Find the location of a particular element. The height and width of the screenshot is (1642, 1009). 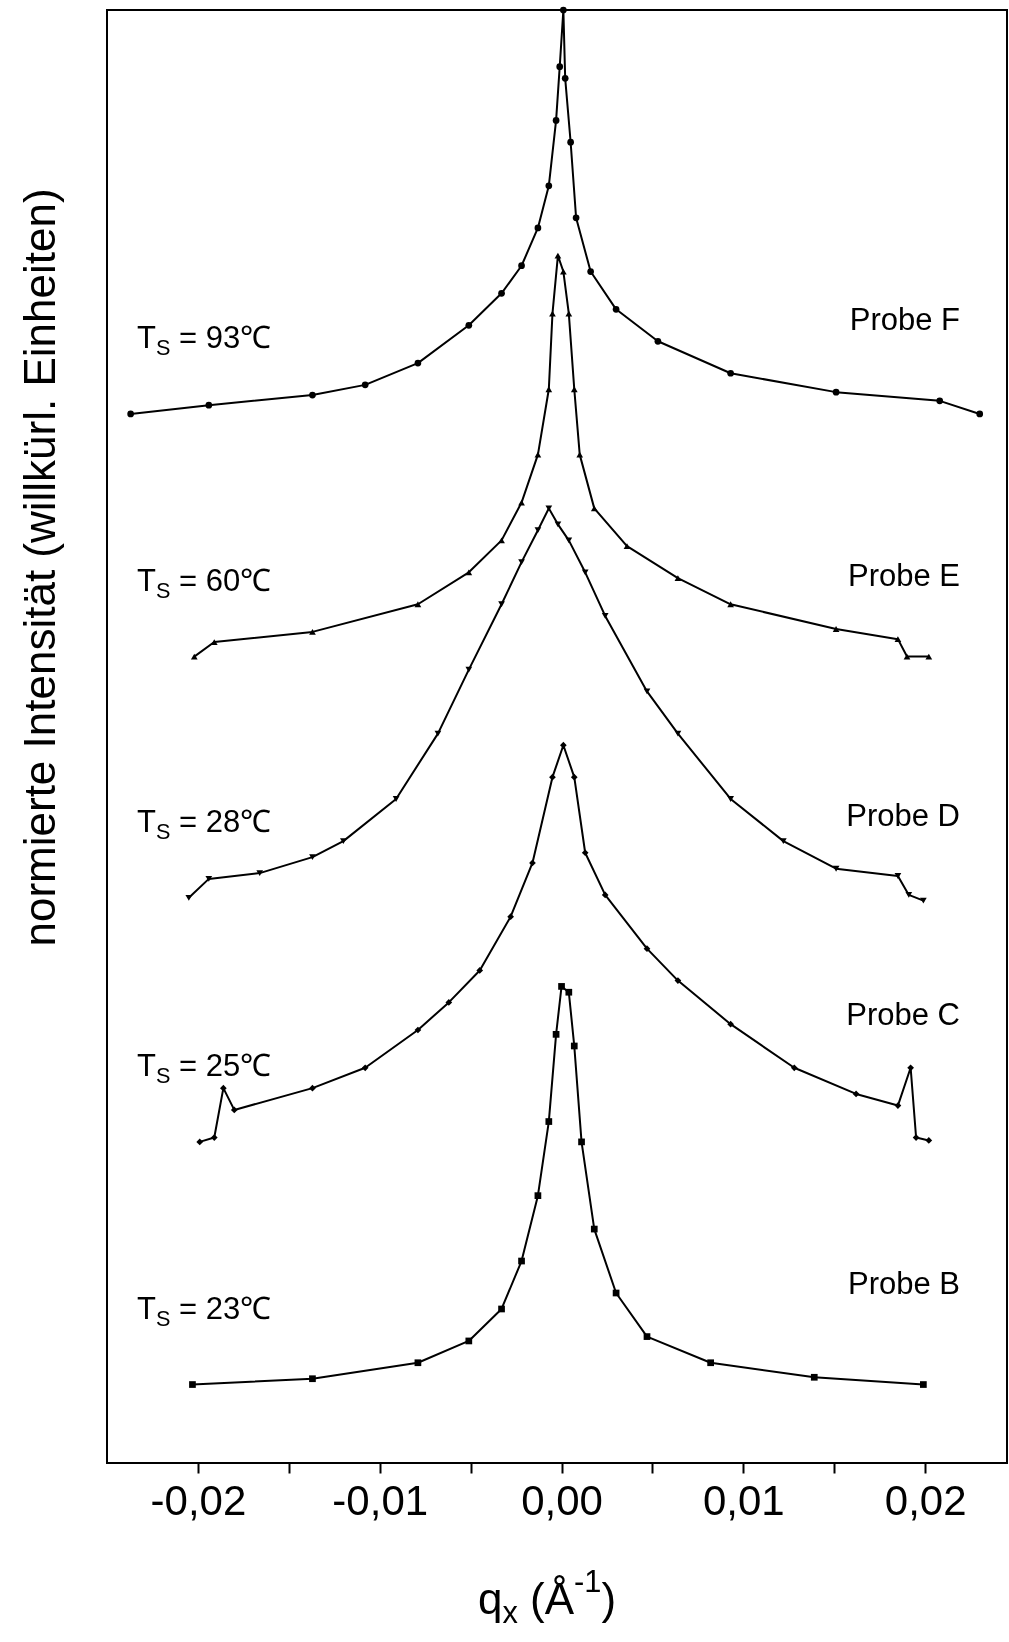

x-tick-label: 0,02 is located at coordinates (925, 1500).